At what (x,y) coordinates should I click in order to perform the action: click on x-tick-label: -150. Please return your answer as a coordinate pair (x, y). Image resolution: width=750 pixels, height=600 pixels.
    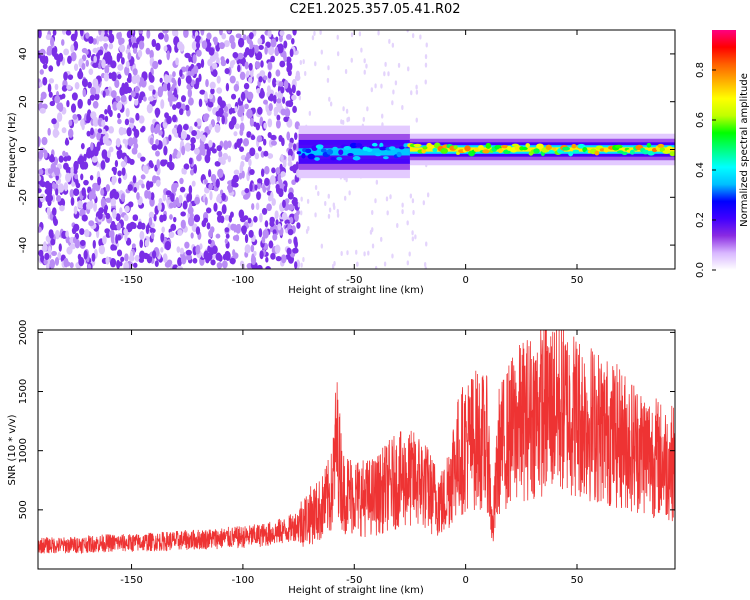
    Looking at the image, I should click on (131, 280).